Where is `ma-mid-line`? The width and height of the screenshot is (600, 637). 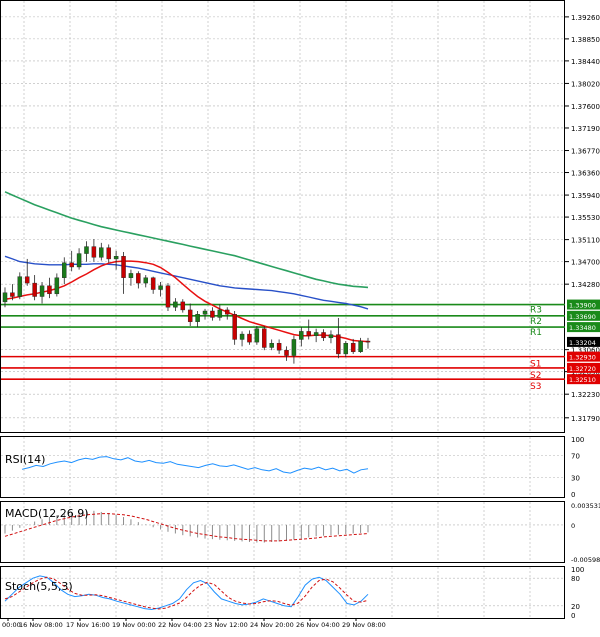 ma-mid-line is located at coordinates (186, 282).